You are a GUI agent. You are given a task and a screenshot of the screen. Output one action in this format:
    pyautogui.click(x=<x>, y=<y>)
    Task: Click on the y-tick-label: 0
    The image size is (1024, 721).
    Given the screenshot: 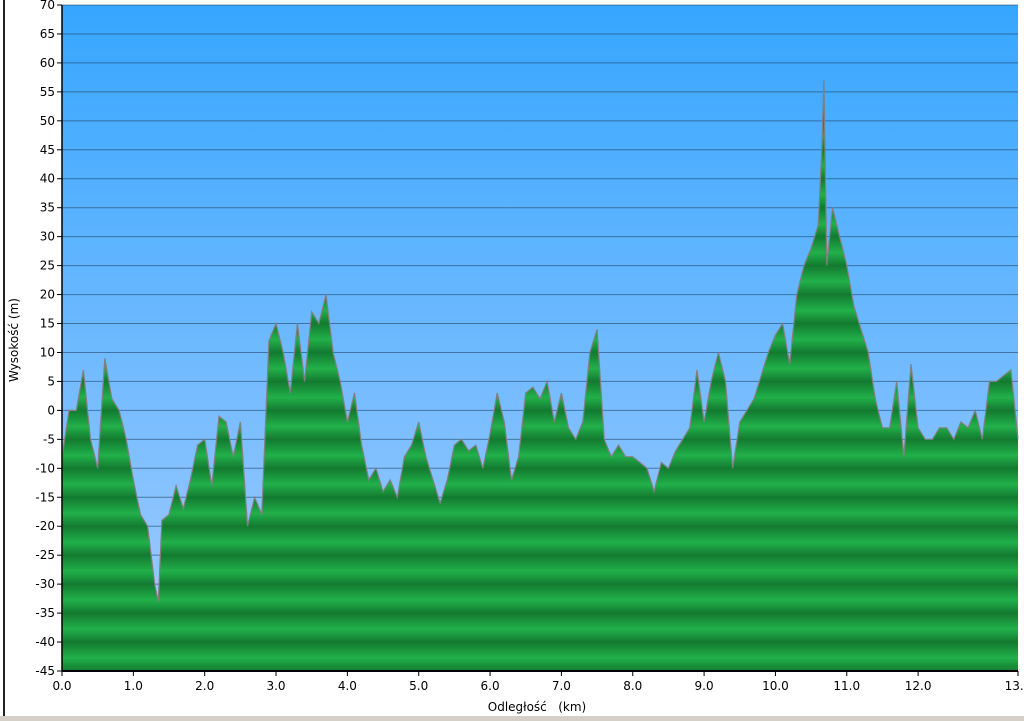 What is the action you would take?
    pyautogui.click(x=51, y=410)
    